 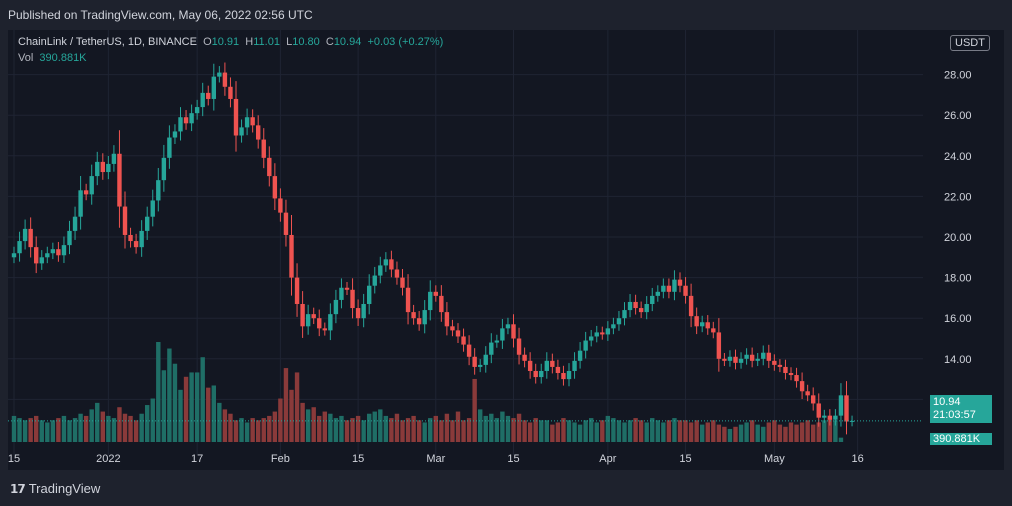 I want to click on y-tick-label: 14.00, so click(x=958, y=360).